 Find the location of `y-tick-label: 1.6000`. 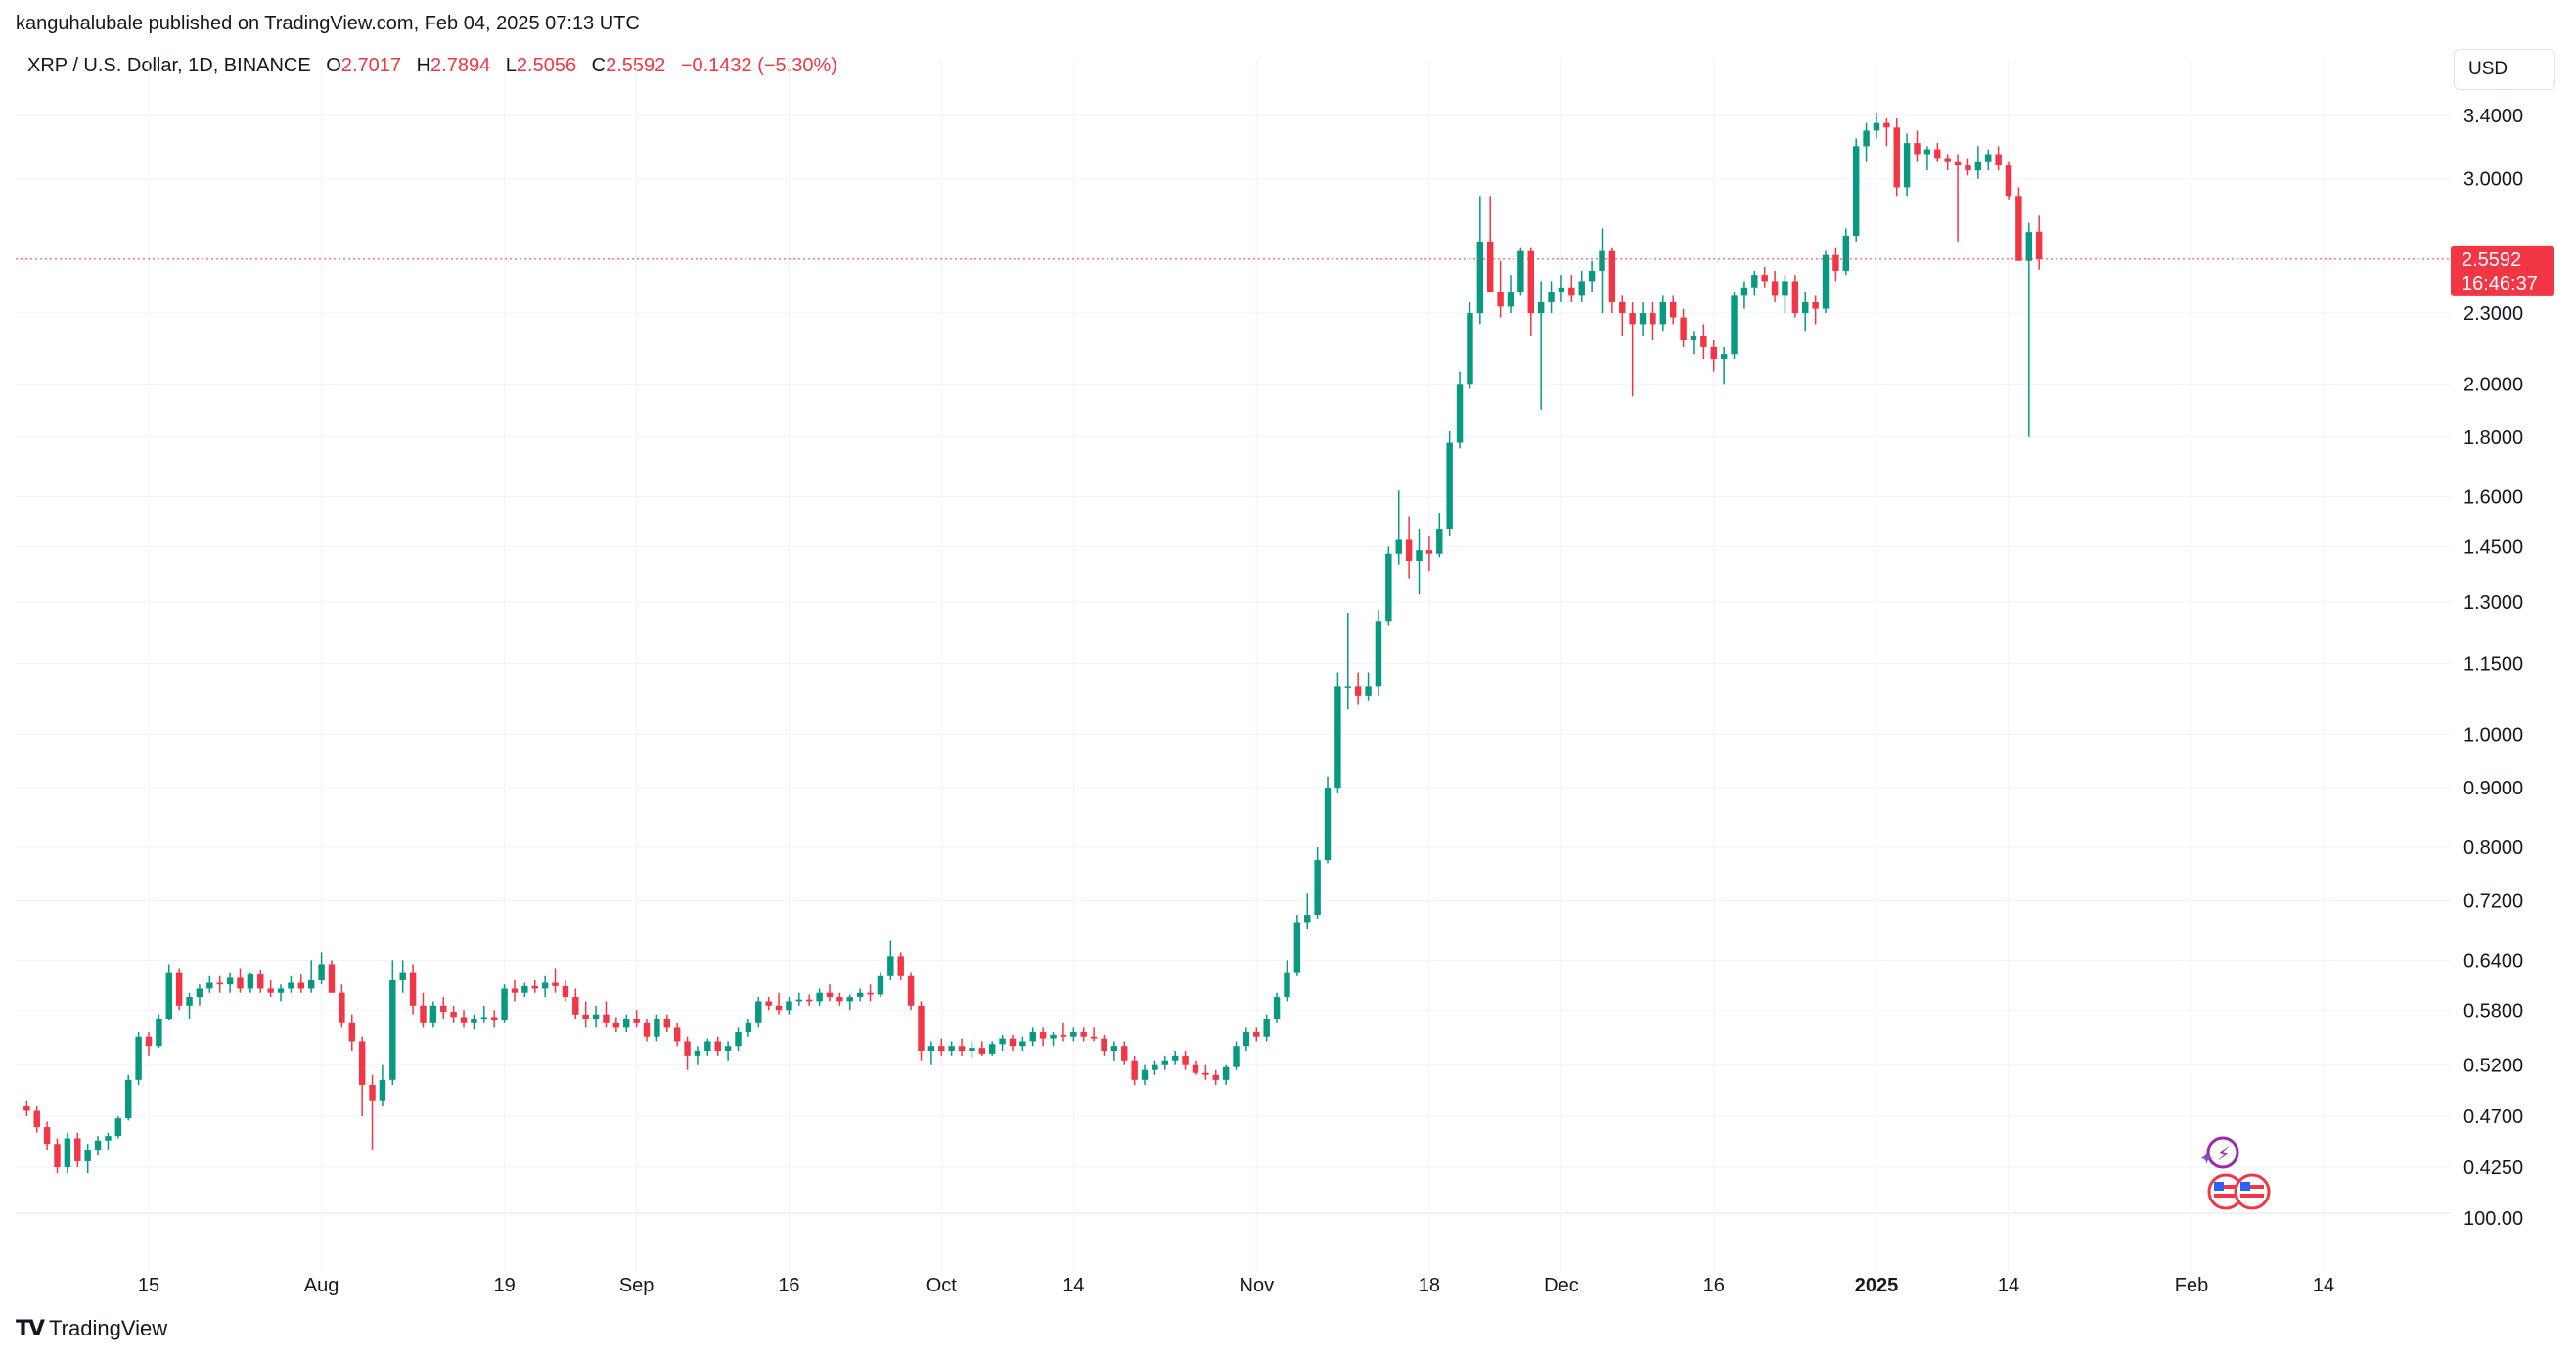

y-tick-label: 1.6000 is located at coordinates (2493, 498).